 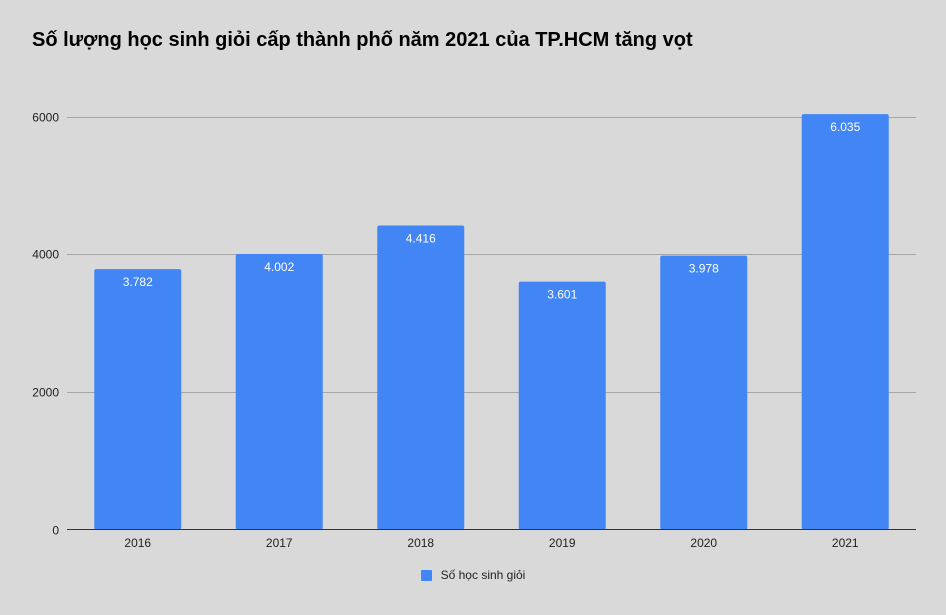 I want to click on data-label-2020: 3.978, so click(x=704, y=269).